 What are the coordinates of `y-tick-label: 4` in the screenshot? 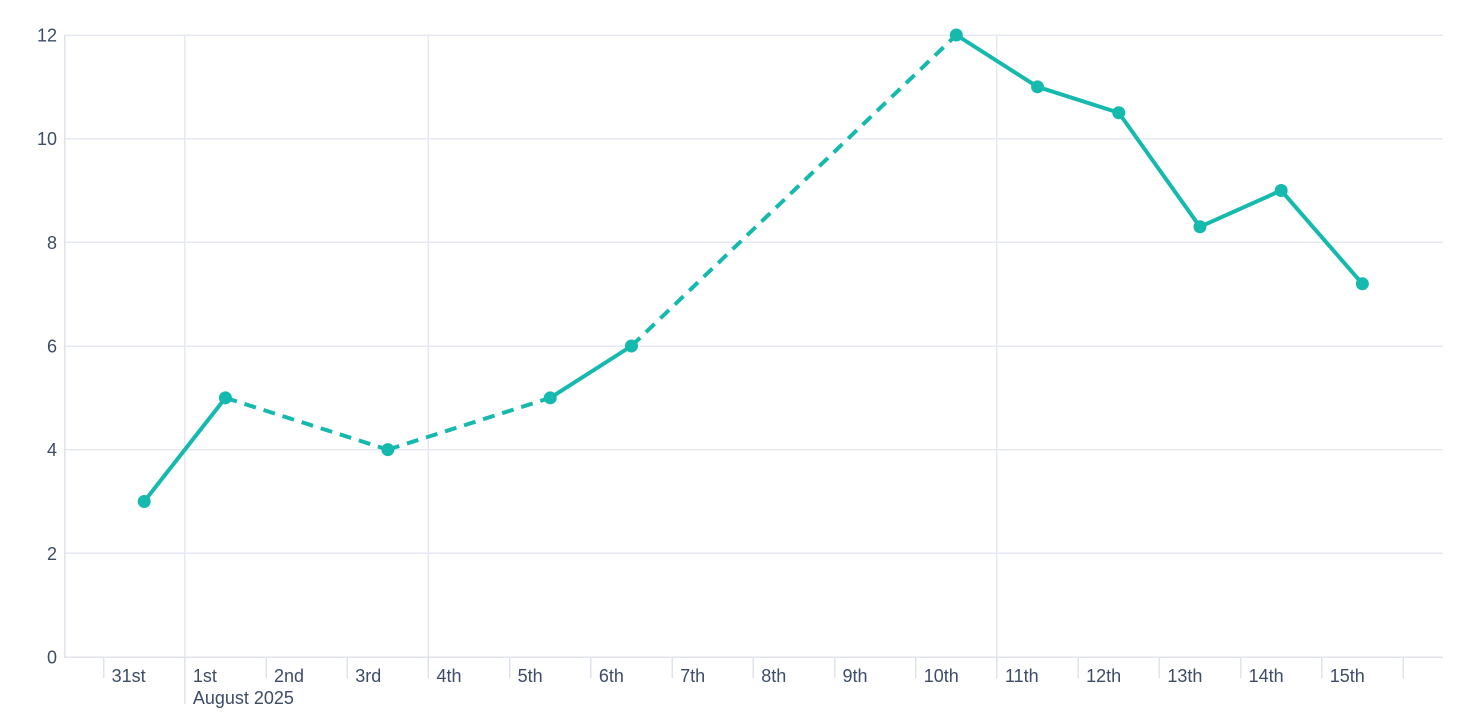 It's located at (52, 450).